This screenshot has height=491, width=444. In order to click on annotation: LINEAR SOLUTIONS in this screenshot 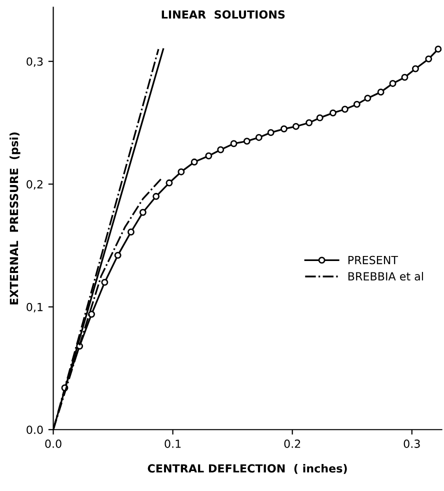, I will do `click(223, 14)`.